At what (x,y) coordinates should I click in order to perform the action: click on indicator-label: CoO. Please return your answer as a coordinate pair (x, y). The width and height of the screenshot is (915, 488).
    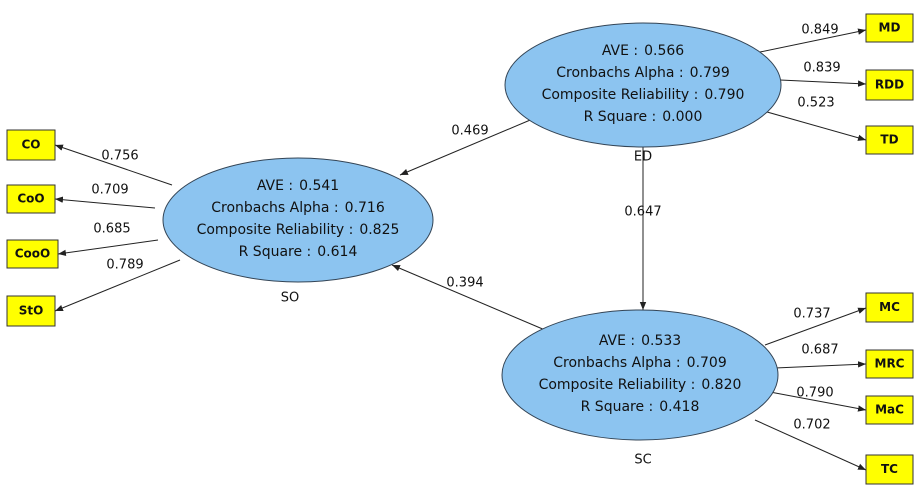
    Looking at the image, I should click on (30, 199).